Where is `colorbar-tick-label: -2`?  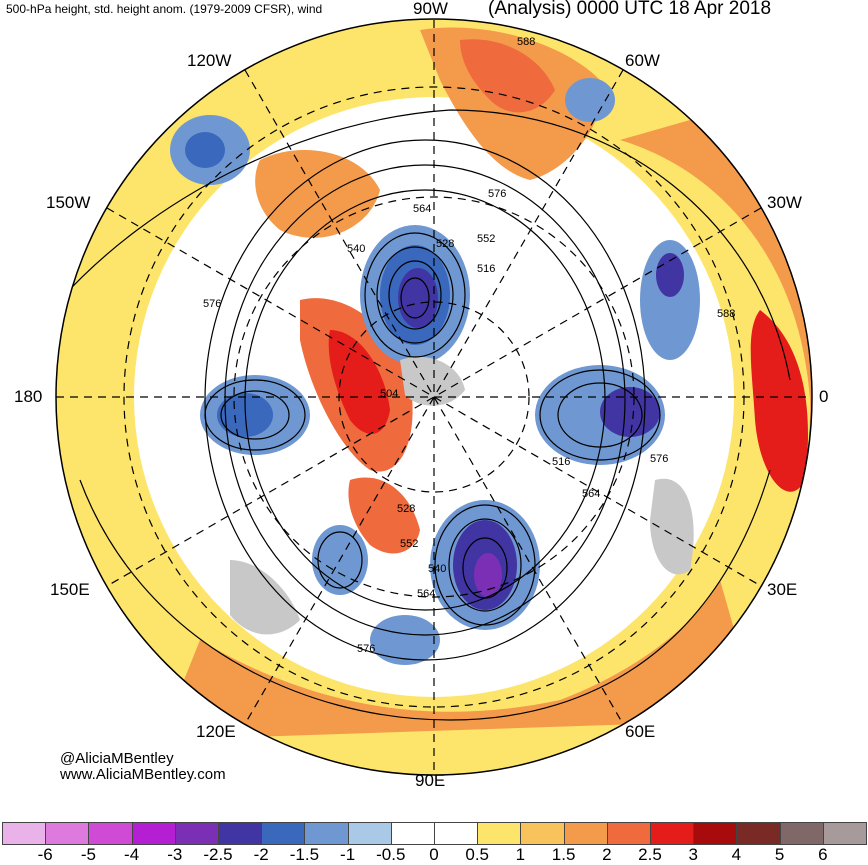
colorbar-tick-label: -2 is located at coordinates (261, 854).